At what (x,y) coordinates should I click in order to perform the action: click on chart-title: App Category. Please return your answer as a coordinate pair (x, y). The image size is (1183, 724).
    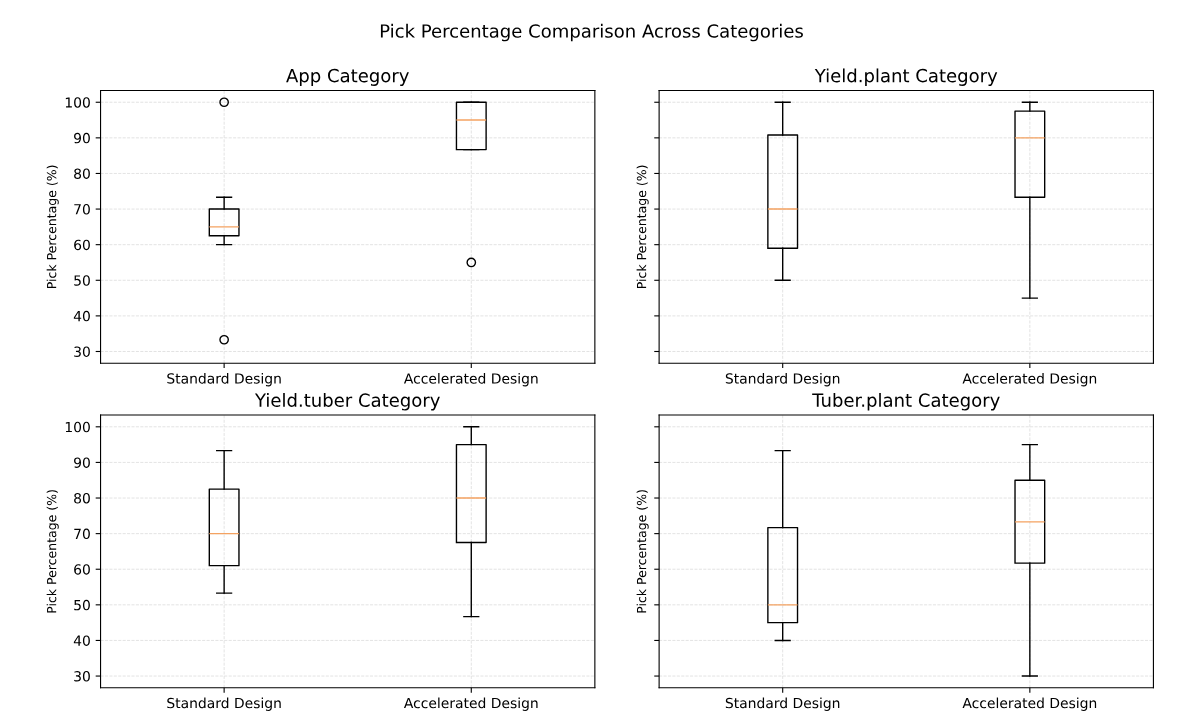
    Looking at the image, I should click on (347, 77).